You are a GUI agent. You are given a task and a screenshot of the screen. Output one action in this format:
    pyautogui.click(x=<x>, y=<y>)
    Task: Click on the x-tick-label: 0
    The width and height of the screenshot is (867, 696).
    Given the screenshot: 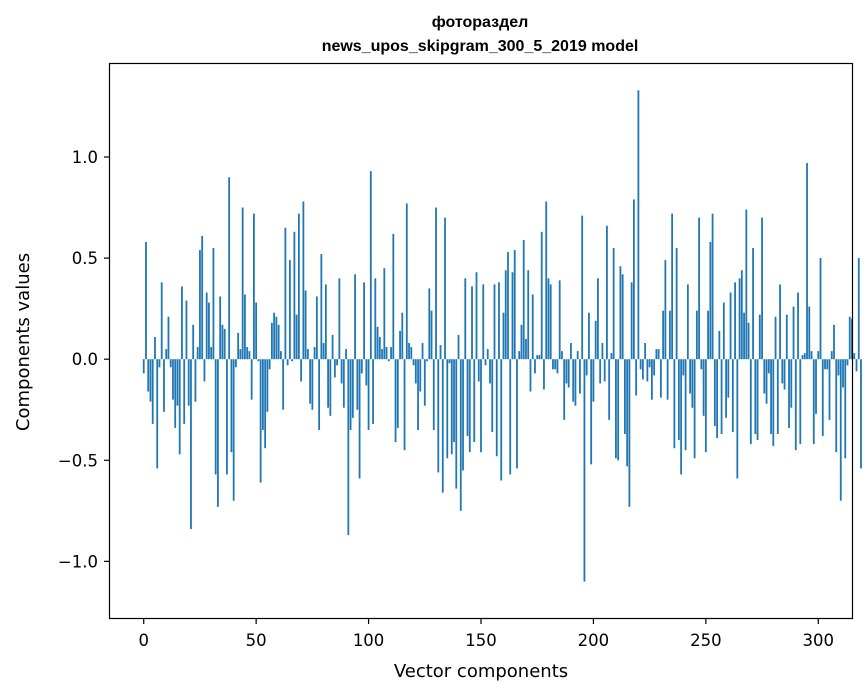 What is the action you would take?
    pyautogui.click(x=143, y=640)
    